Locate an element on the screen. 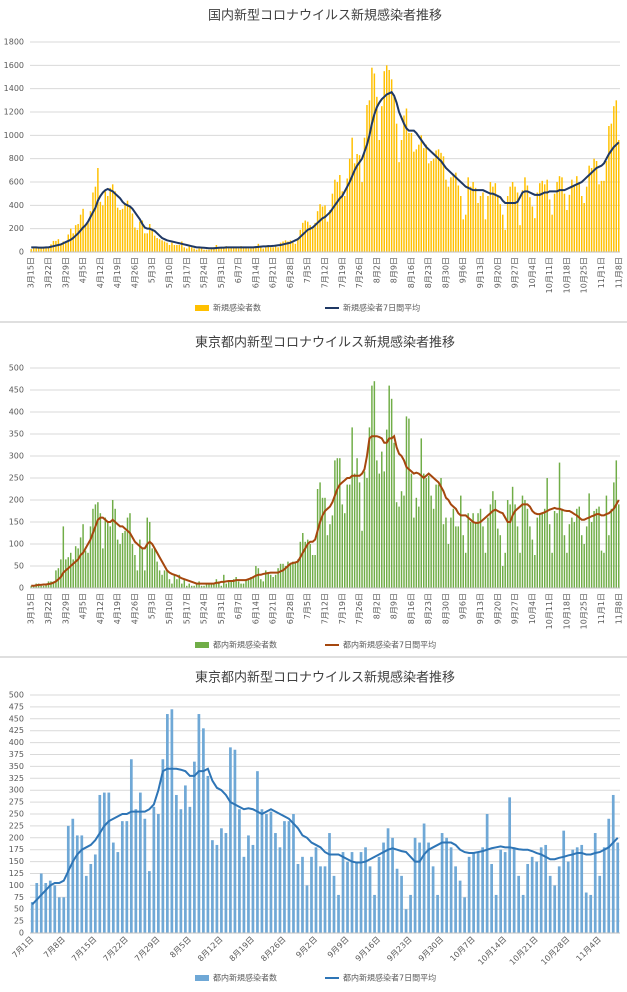 The height and width of the screenshot is (992, 627). x-tick-label: 5月24日 is located at coordinates (204, 272).